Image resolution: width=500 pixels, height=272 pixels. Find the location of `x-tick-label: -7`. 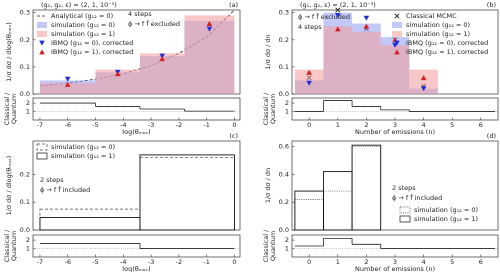

x-tick-label: -7 is located at coordinates (40, 262).